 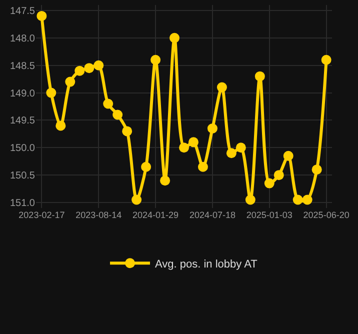 I want to click on y-tick-label: 148.5, so click(x=23, y=66).